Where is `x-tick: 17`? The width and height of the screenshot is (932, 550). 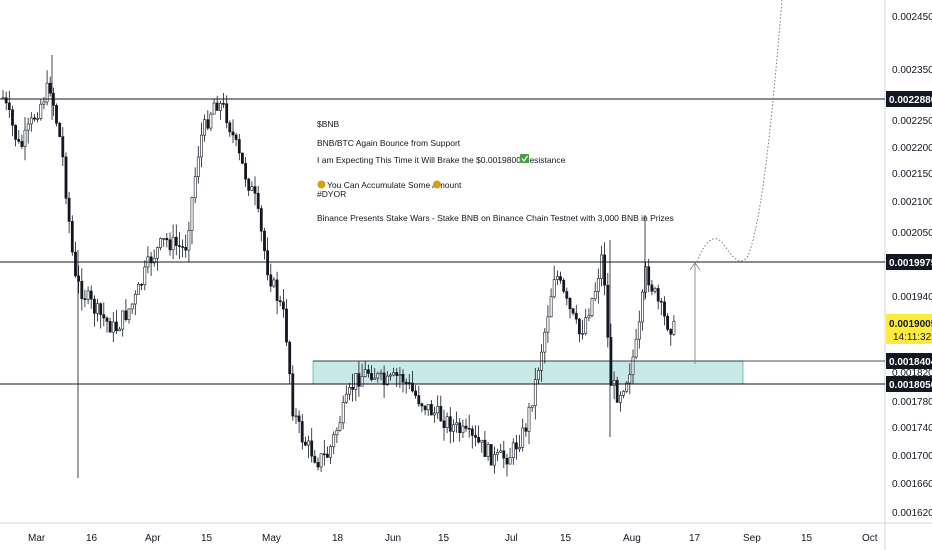
x-tick: 17 is located at coordinates (695, 538).